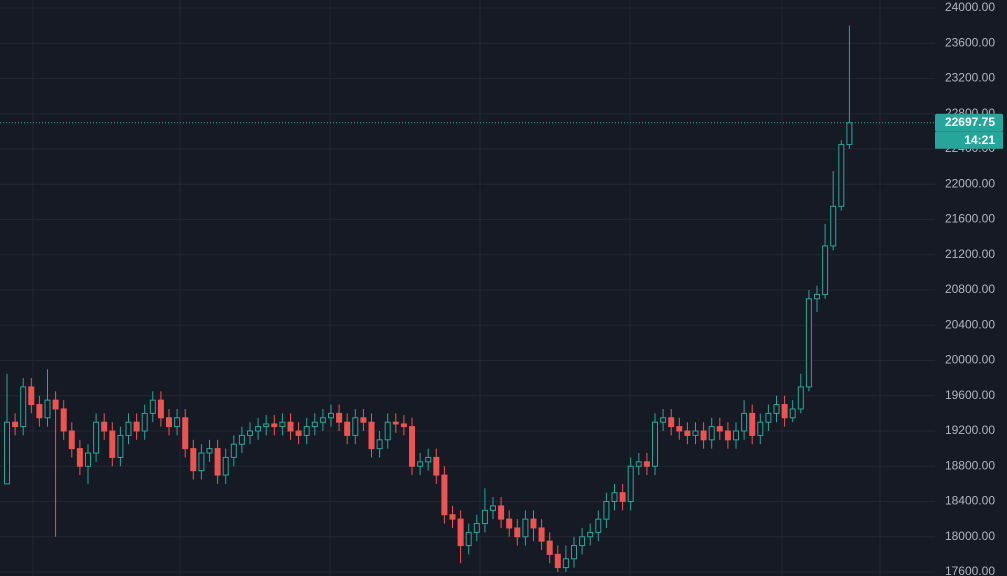  Describe the element at coordinates (970, 536) in the screenshot. I see `y-tick-label: 18000.00` at that location.